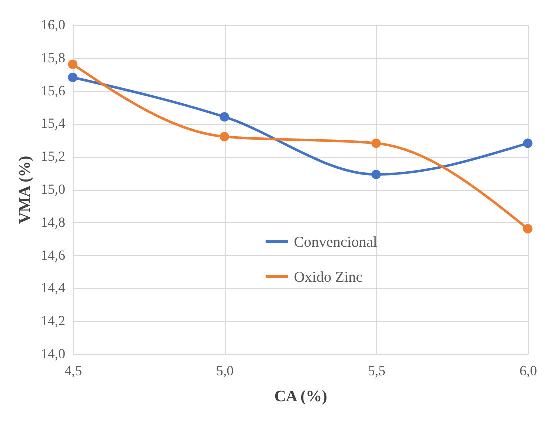 The height and width of the screenshot is (441, 545). Describe the element at coordinates (53, 289) in the screenshot. I see `y-tick-label: 14,4` at that location.